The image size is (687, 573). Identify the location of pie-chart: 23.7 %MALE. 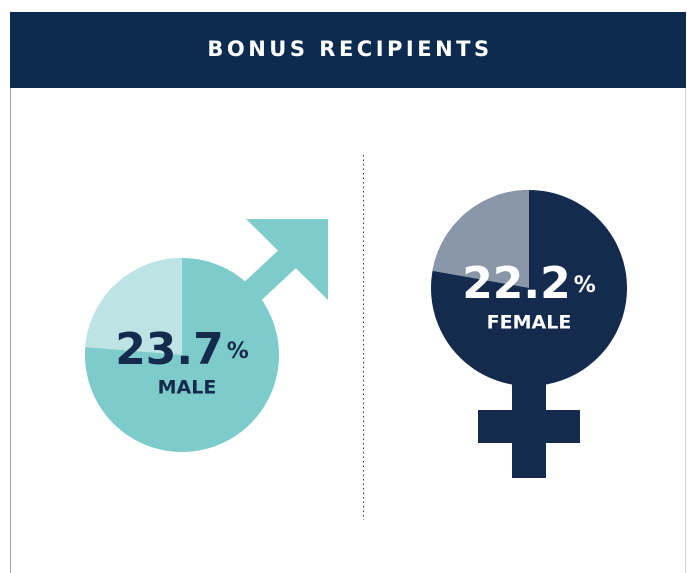
(182, 355).